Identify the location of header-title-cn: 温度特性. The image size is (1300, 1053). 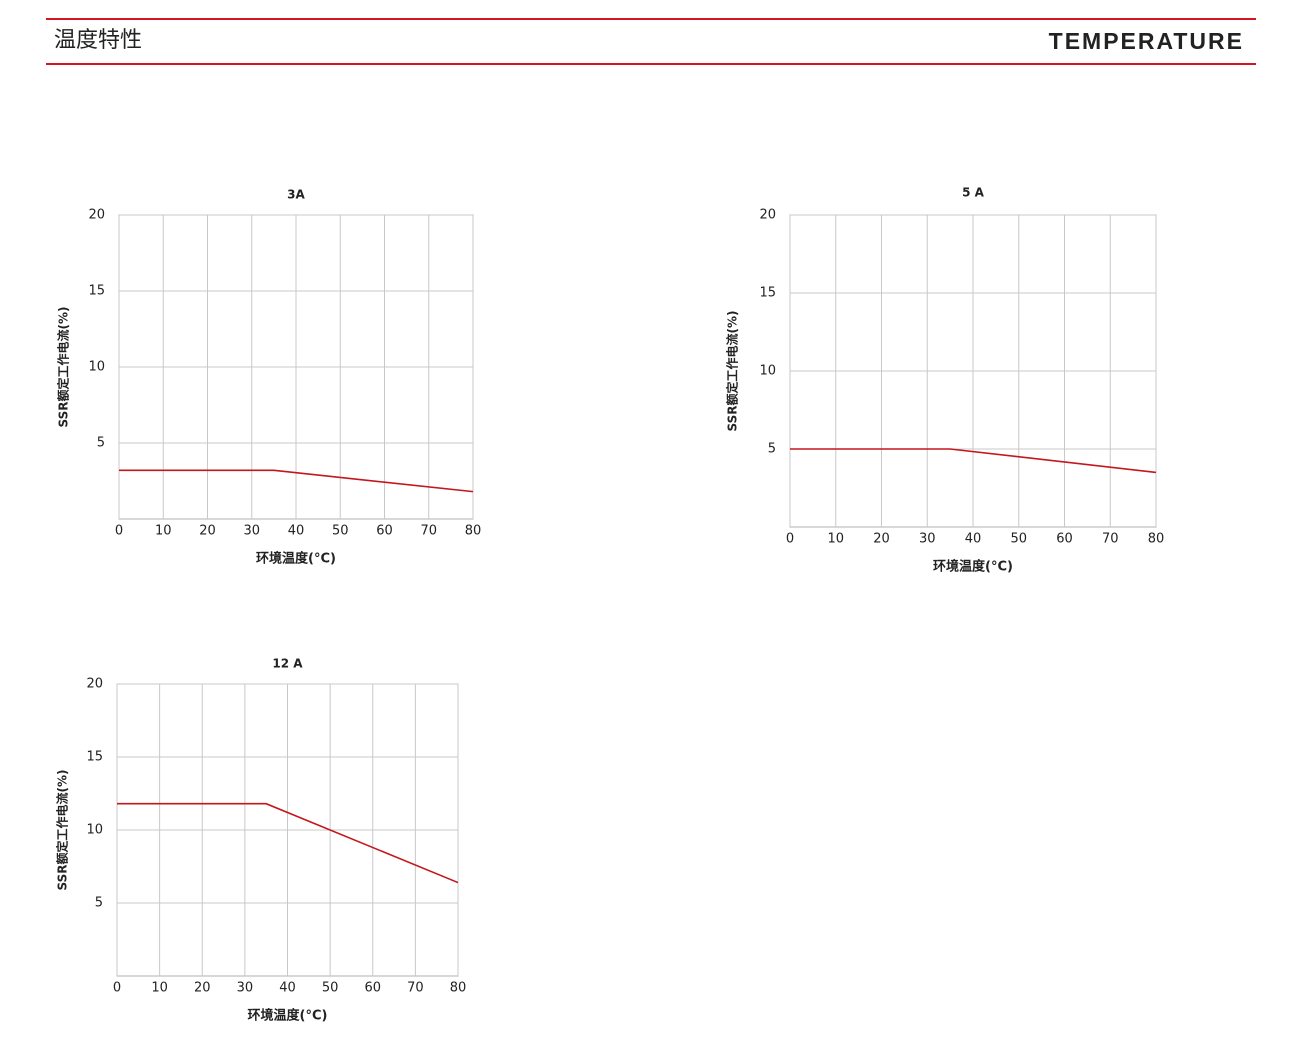
(98, 40).